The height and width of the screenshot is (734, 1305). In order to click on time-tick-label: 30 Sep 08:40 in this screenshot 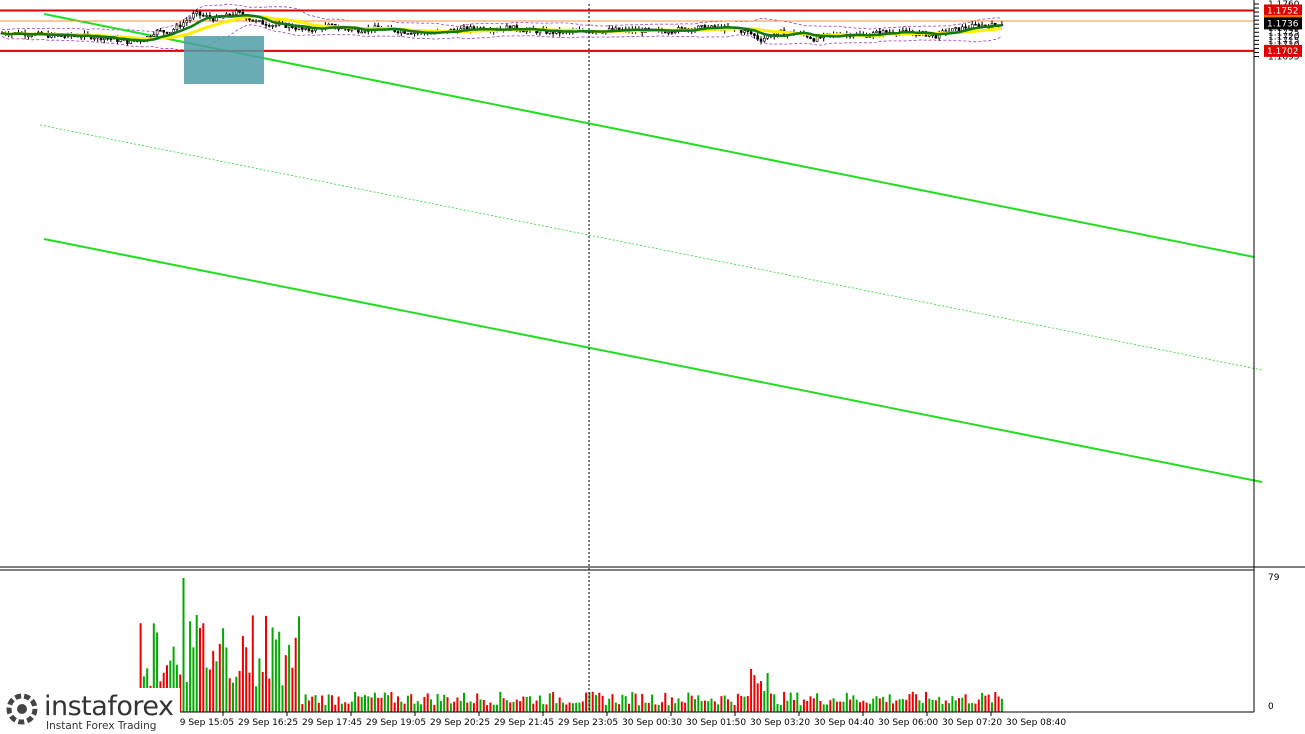, I will do `click(1036, 723)`.